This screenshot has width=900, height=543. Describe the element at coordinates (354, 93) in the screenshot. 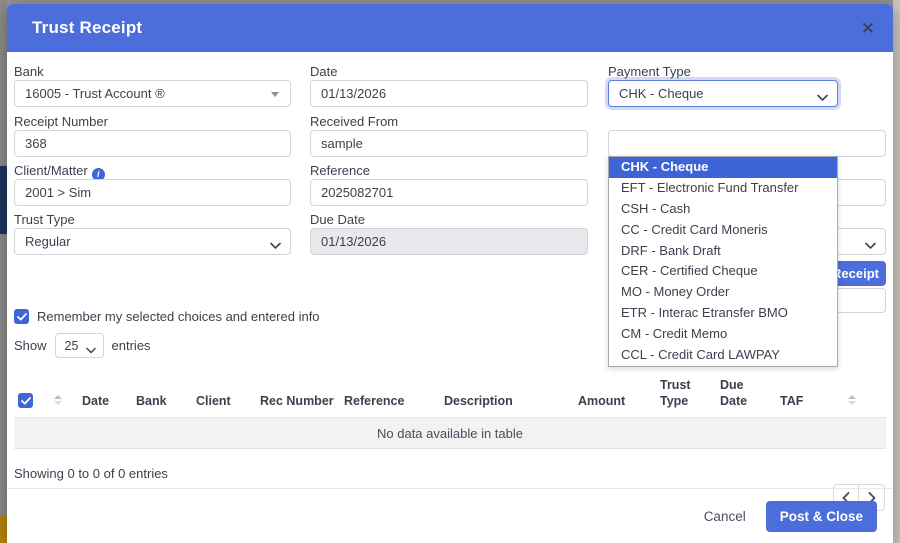

I see `date-input-value: 01/13/2026` at that location.